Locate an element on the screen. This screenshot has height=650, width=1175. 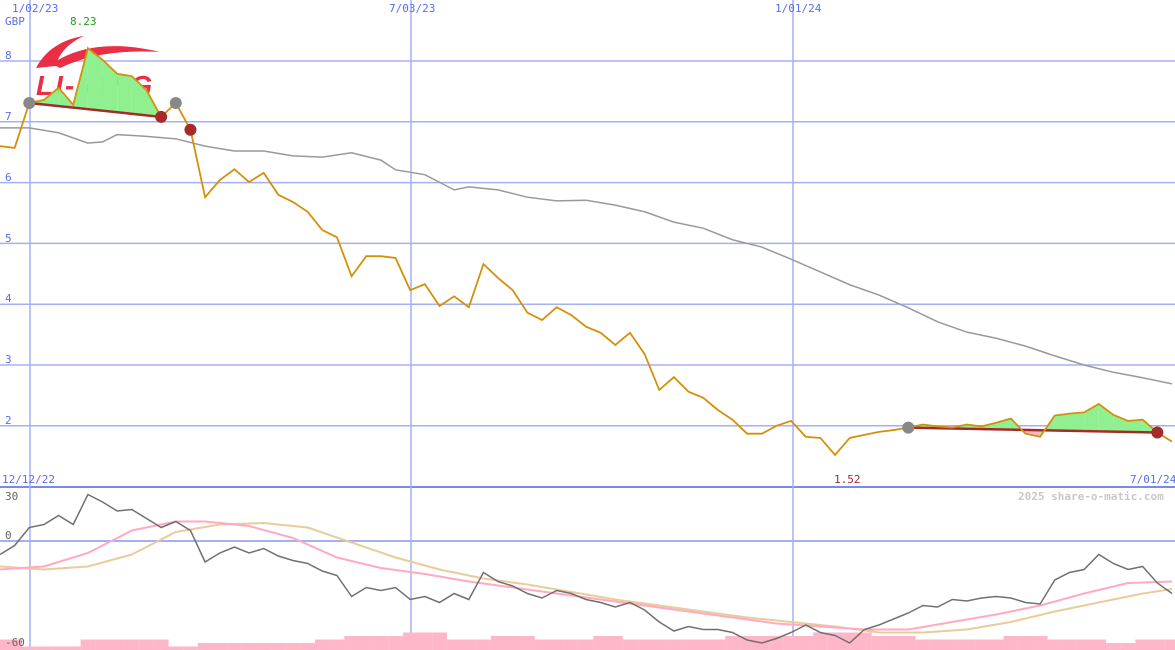
x-tick-label: 7/03/23 is located at coordinates (412, 8).